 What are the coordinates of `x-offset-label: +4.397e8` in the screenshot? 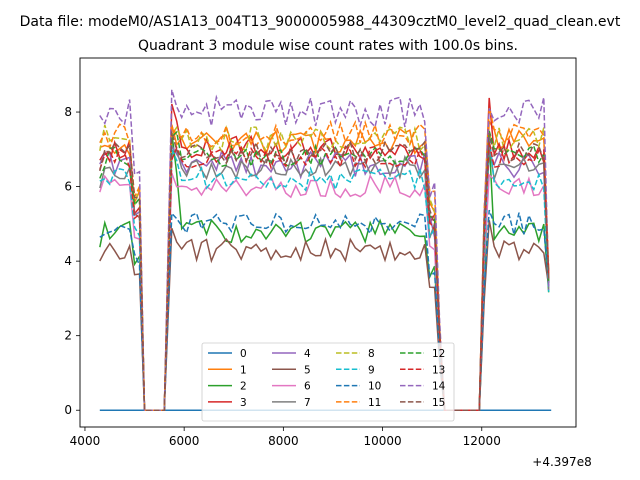 It's located at (561, 462).